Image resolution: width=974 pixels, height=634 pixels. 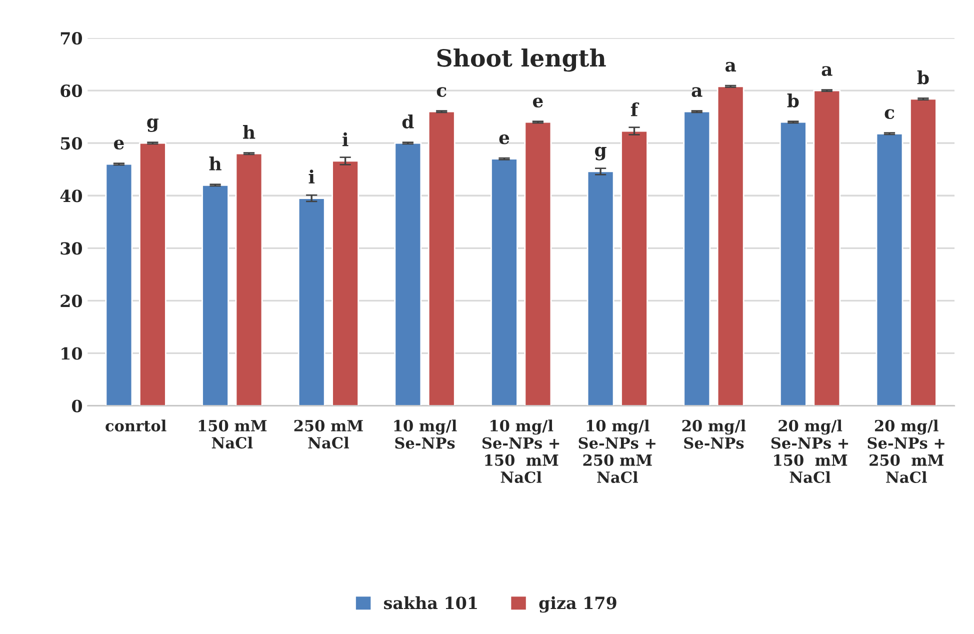 I want to click on y-tick-label: 30, so click(x=71, y=248).